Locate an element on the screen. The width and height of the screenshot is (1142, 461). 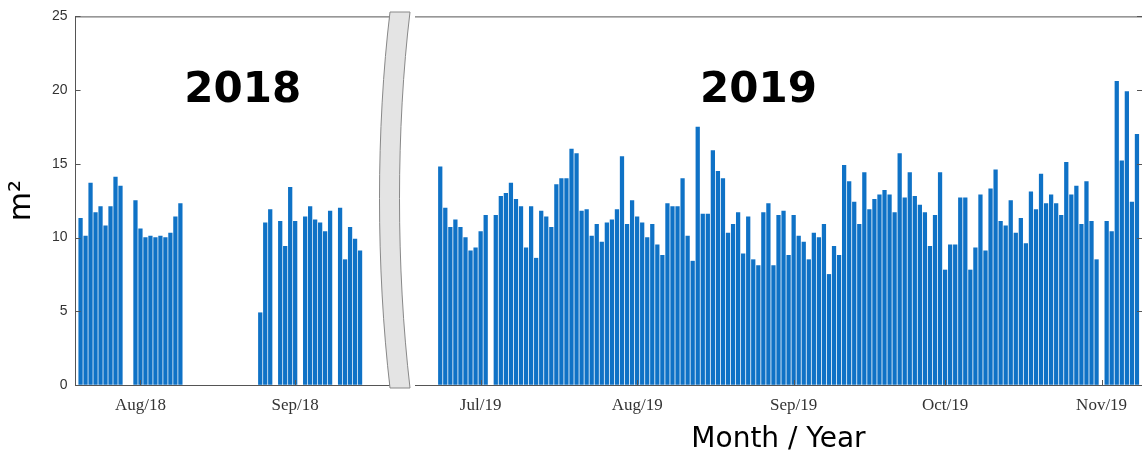
text: 2018 is located at coordinates (243, 88).